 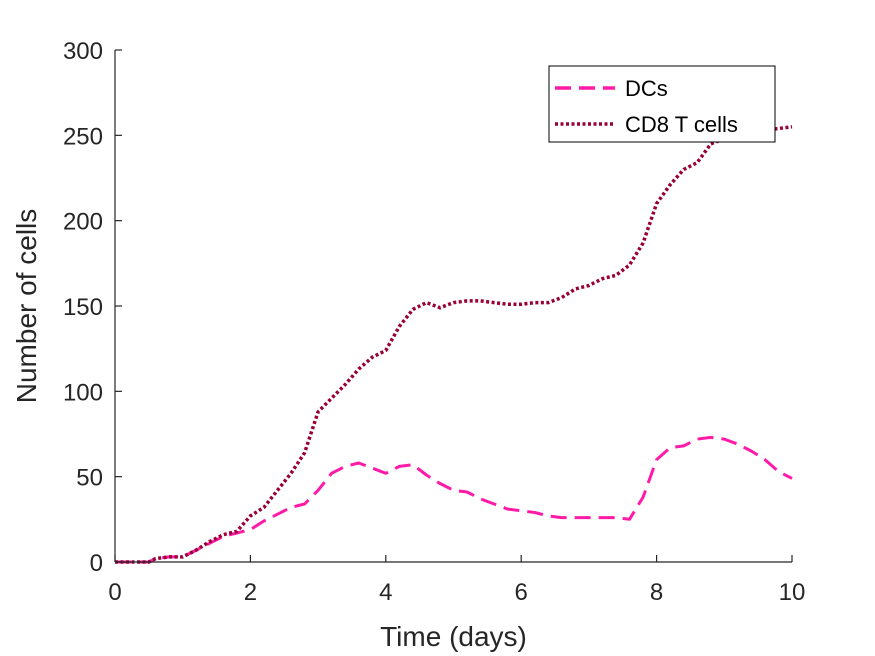 I want to click on x-tick-label: 4, so click(x=385, y=592).